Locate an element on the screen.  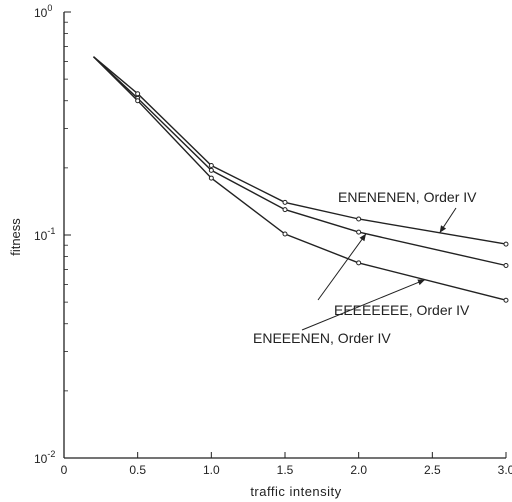
x-tick-label: 2.0 is located at coordinates (358, 470).